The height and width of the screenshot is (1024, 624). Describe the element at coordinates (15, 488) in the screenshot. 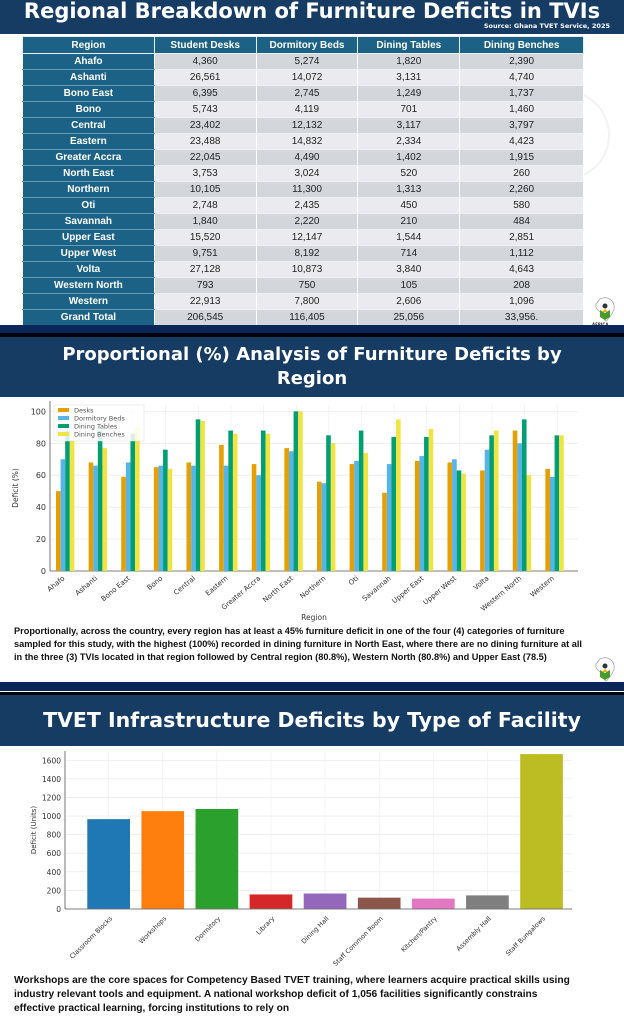

I see `y-axis-label: Deficit (%)` at that location.